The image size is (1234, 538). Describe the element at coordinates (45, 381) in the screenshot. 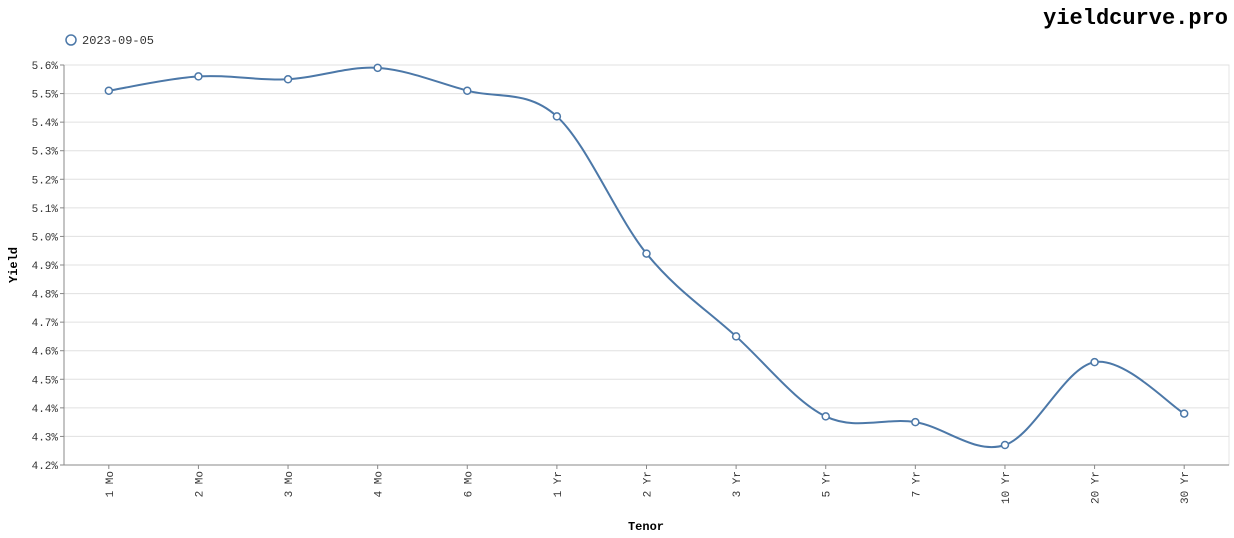

I see `y-tick-label: 4.5%` at that location.